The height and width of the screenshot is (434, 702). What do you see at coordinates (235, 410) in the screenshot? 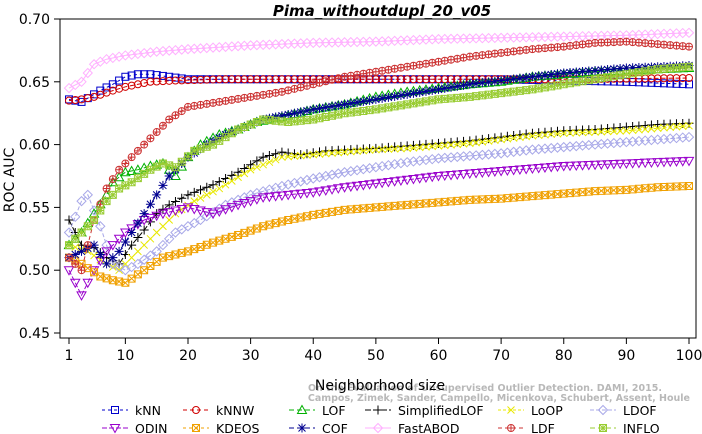
I see `legend-label: kNNW` at bounding box center [235, 410].